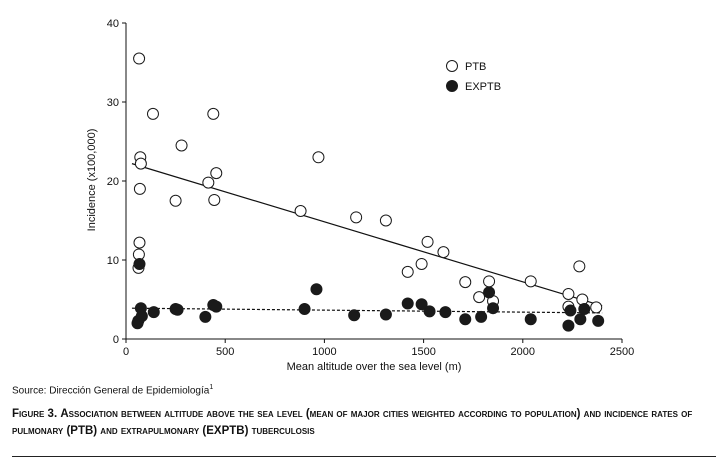 The height and width of the screenshot is (473, 727). I want to click on legend-marker-exptb, so click(452, 86).